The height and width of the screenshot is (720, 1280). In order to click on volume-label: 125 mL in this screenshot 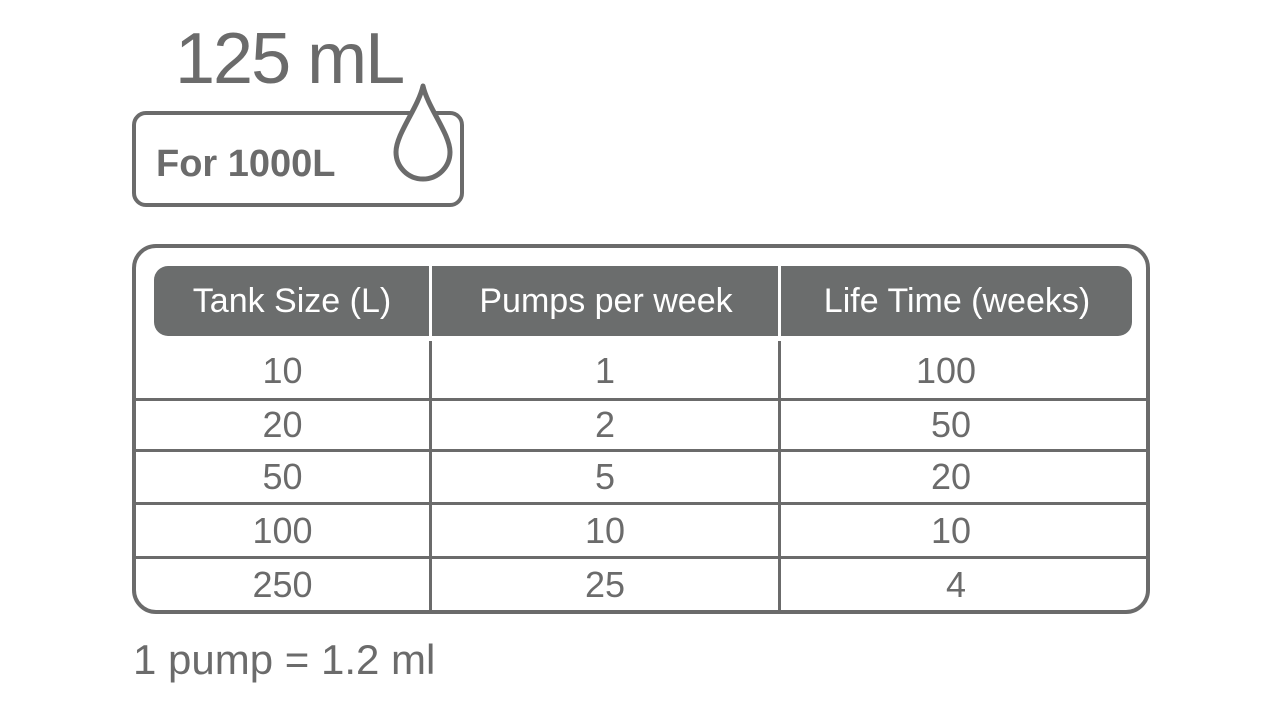, I will do `click(290, 59)`.